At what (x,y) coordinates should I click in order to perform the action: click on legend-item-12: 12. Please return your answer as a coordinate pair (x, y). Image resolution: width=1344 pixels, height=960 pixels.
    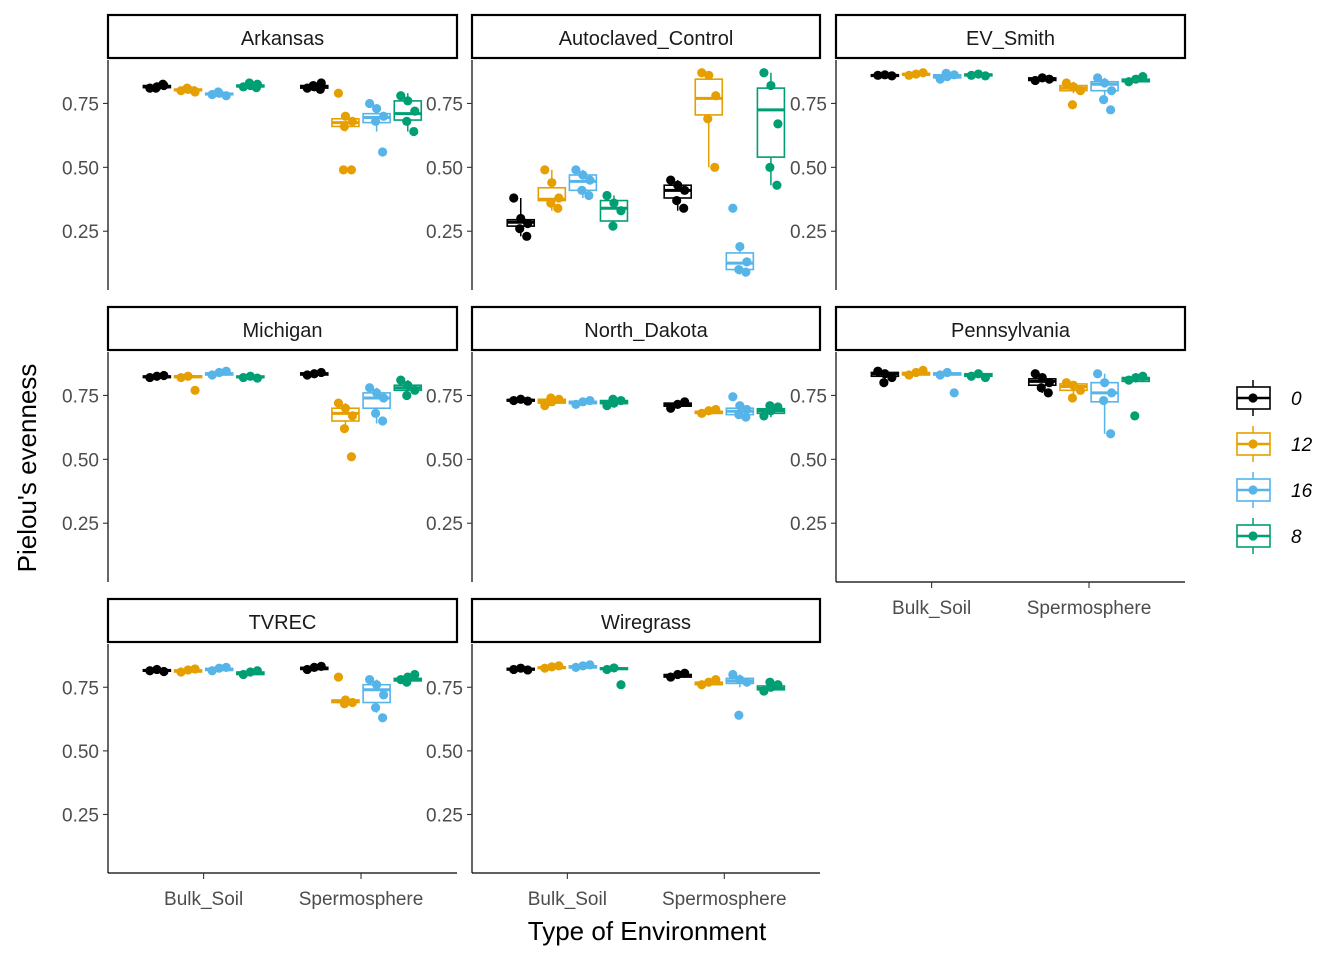
    Looking at the image, I should click on (1274, 444).